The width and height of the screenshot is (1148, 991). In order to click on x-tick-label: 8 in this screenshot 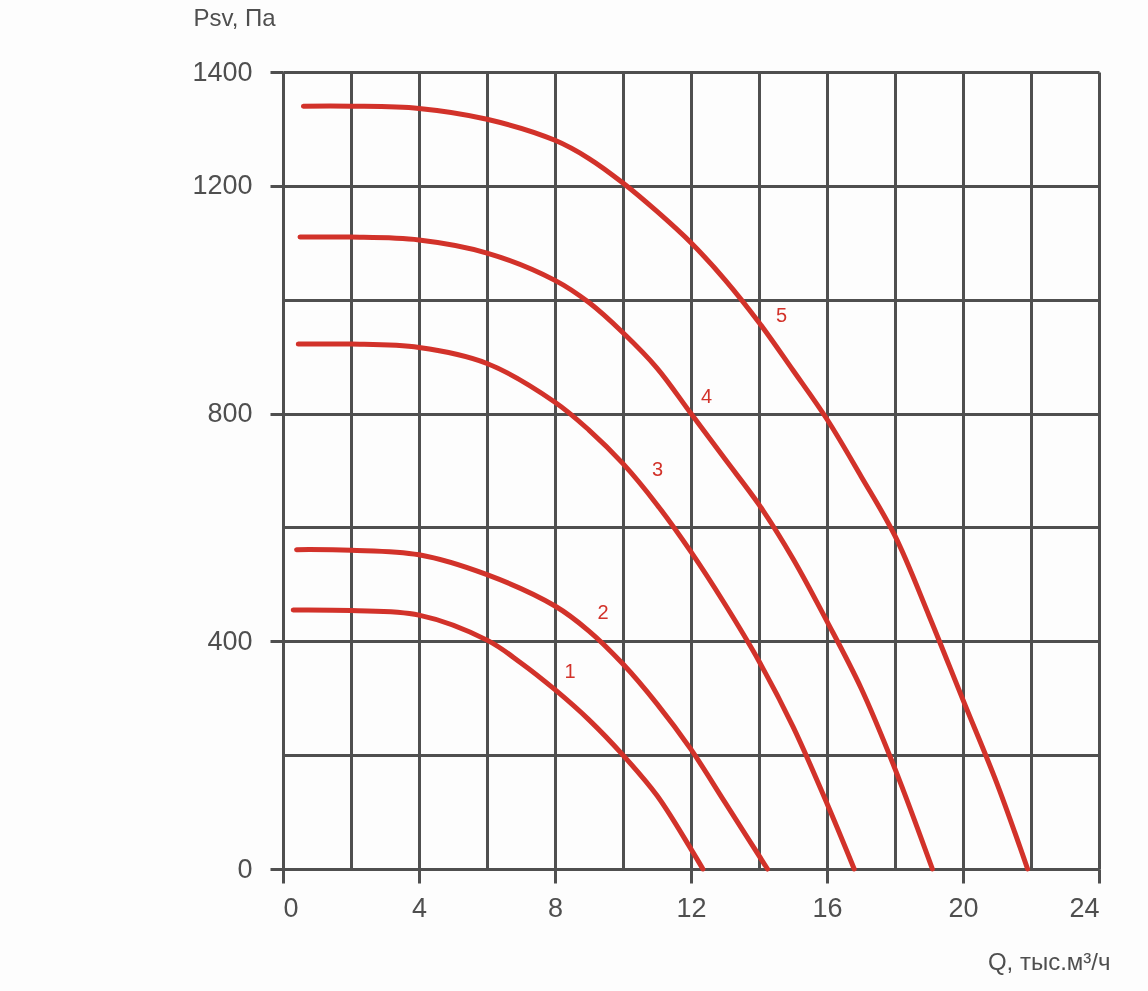, I will do `click(555, 907)`.